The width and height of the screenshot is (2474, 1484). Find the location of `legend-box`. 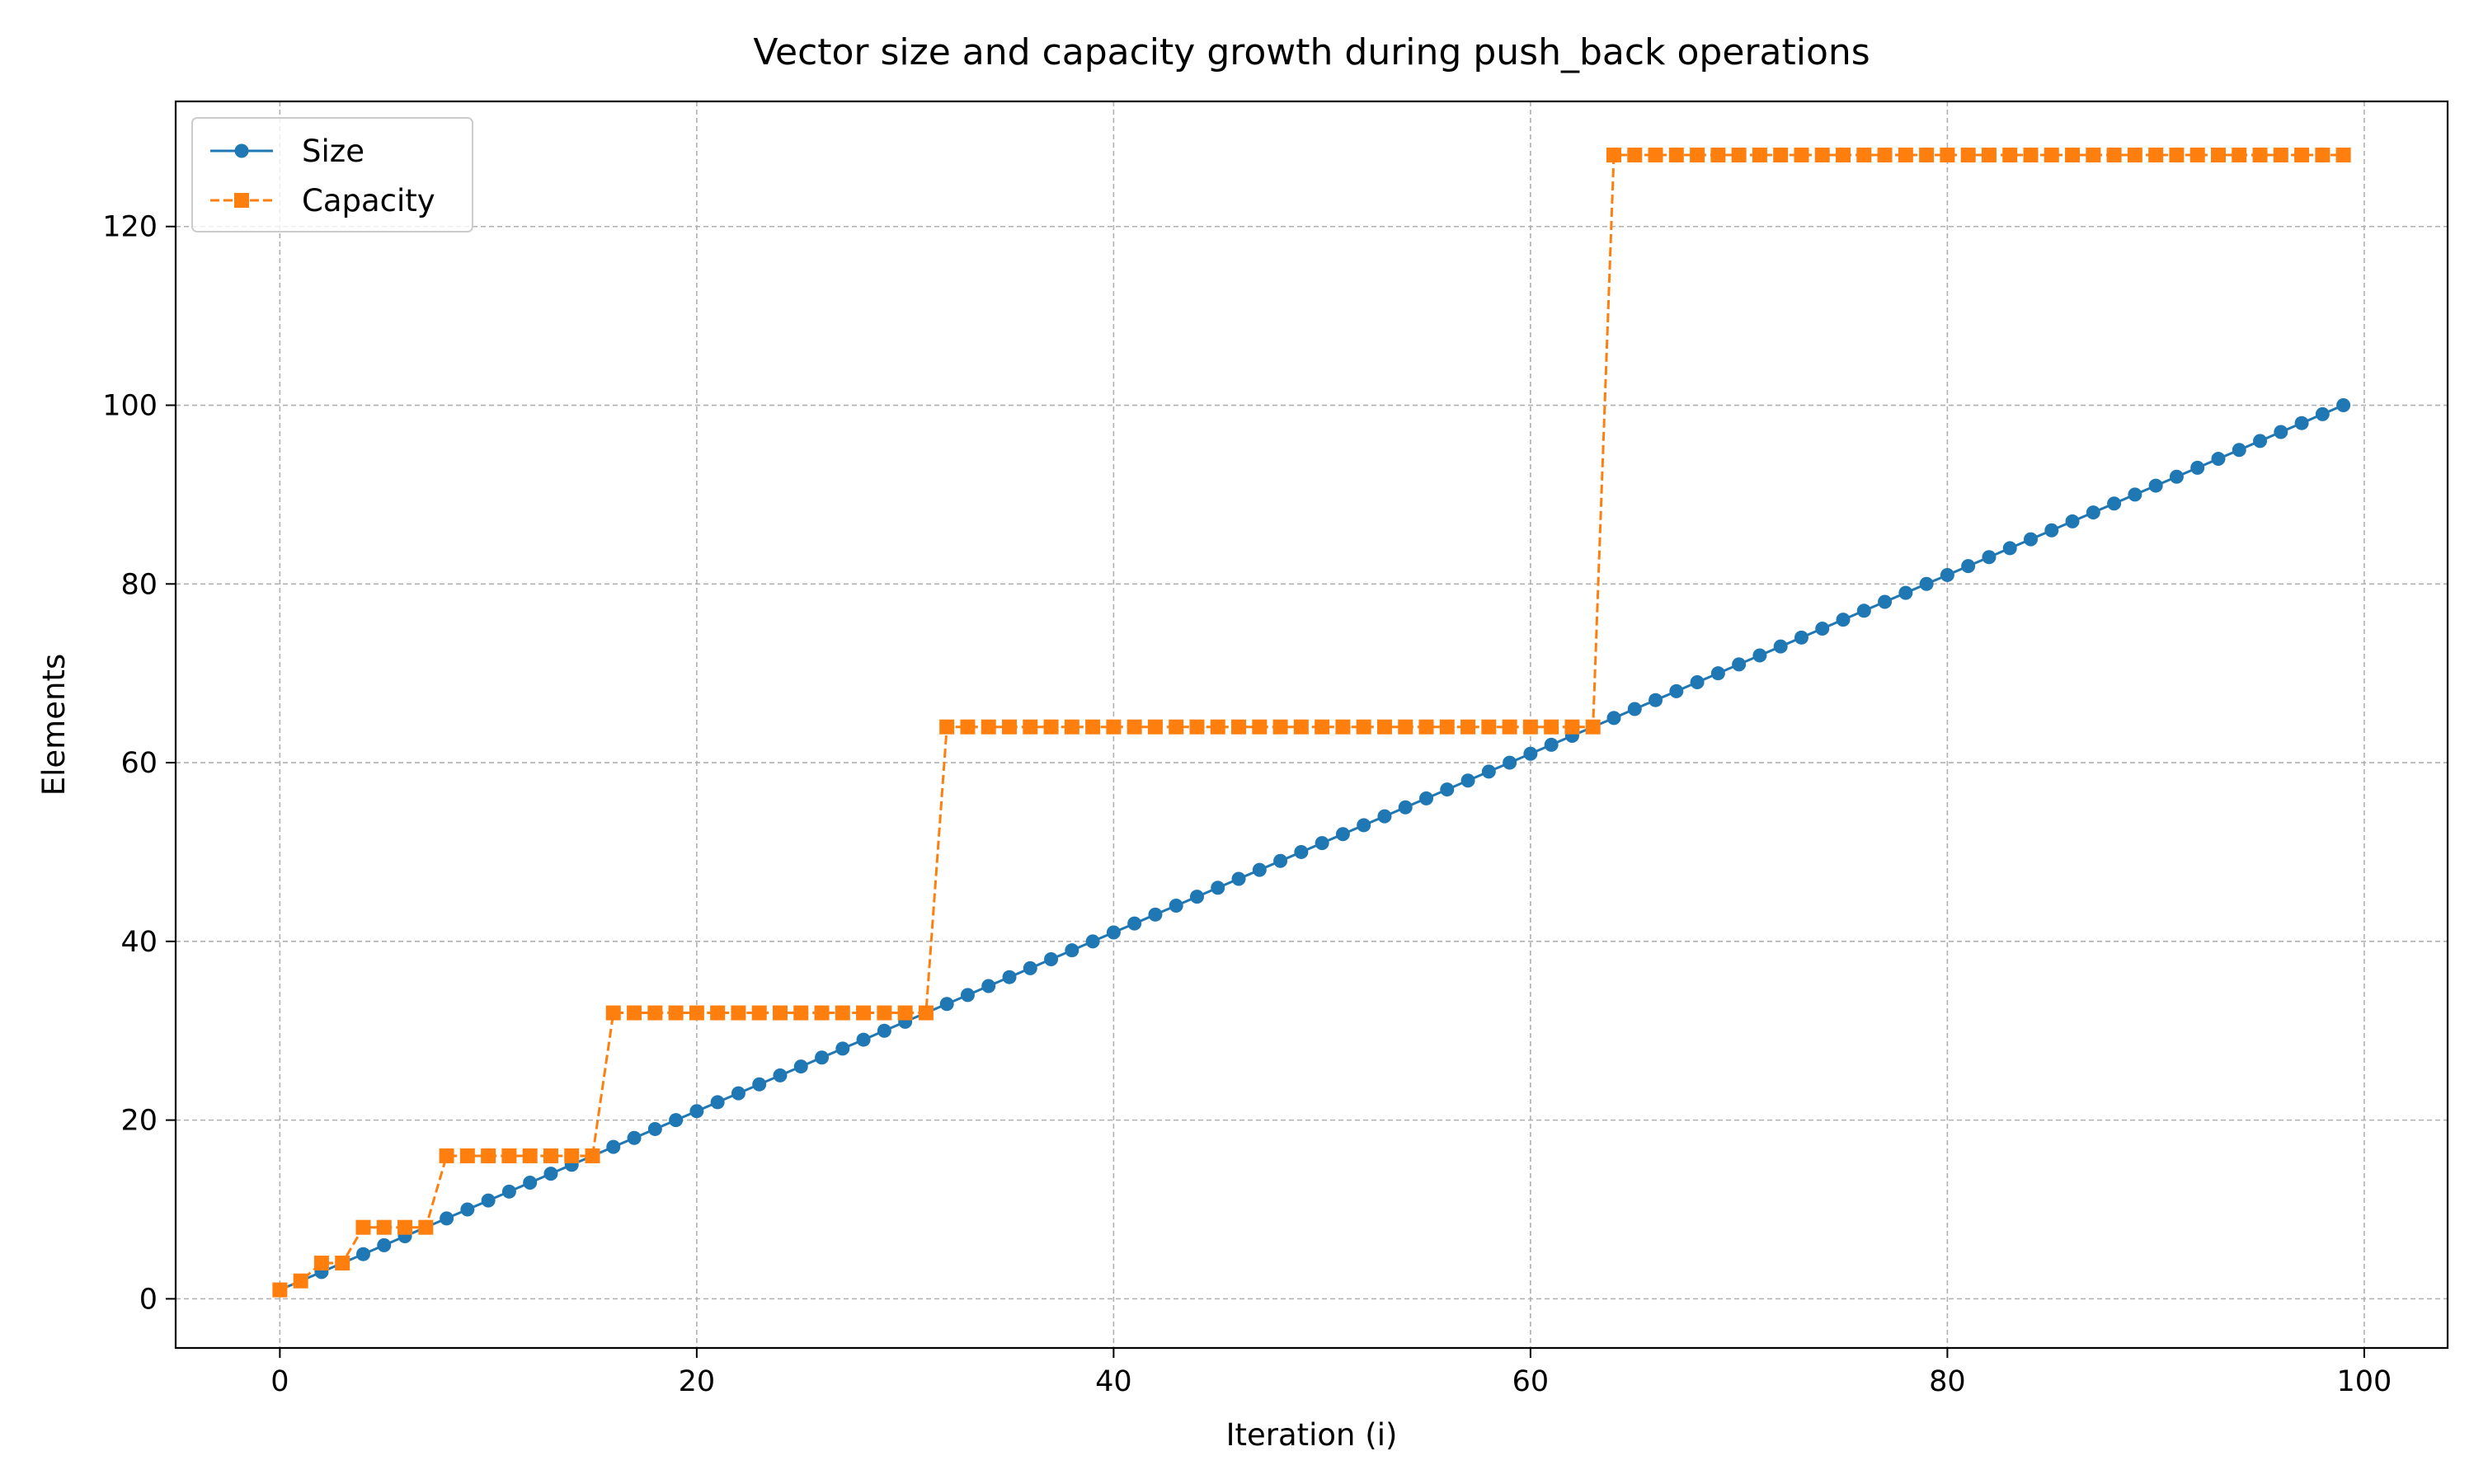

legend-box is located at coordinates (332, 174).